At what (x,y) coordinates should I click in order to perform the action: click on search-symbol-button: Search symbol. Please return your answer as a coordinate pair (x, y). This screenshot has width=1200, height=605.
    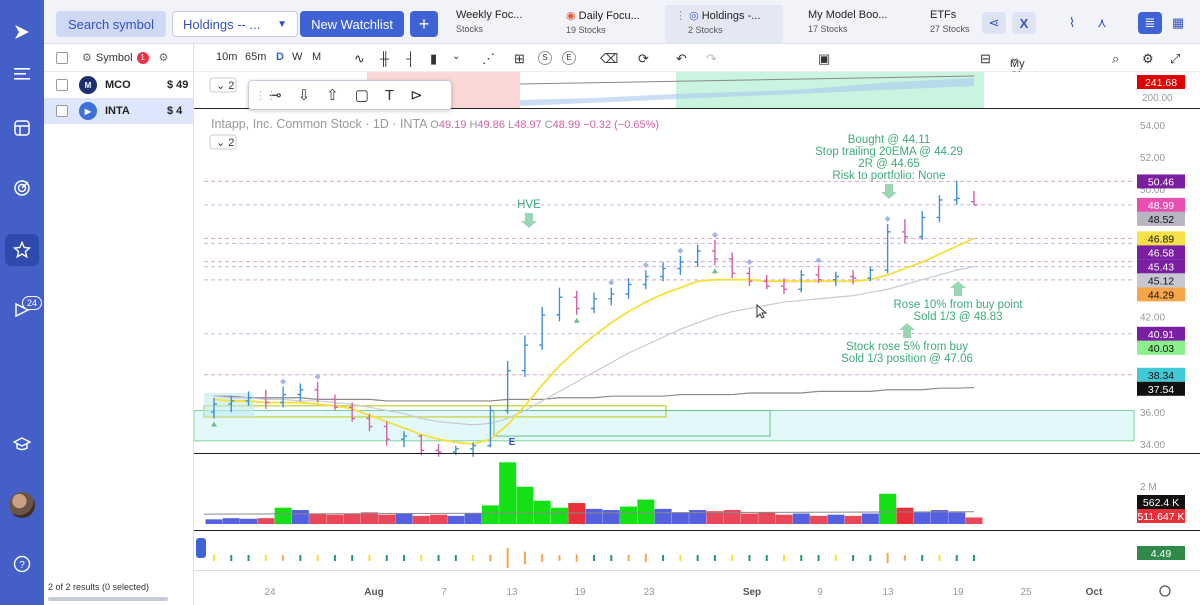
    Looking at the image, I should click on (111, 24).